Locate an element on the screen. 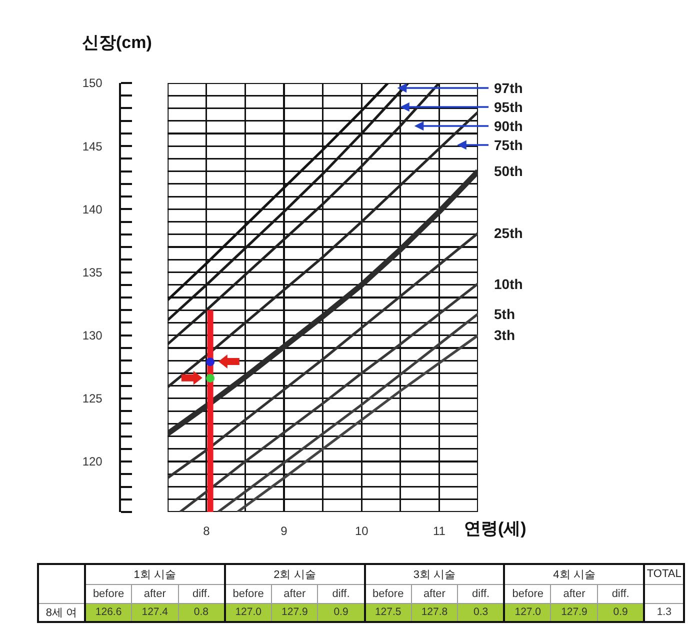 The image size is (690, 641). text: 97th is located at coordinates (508, 88).